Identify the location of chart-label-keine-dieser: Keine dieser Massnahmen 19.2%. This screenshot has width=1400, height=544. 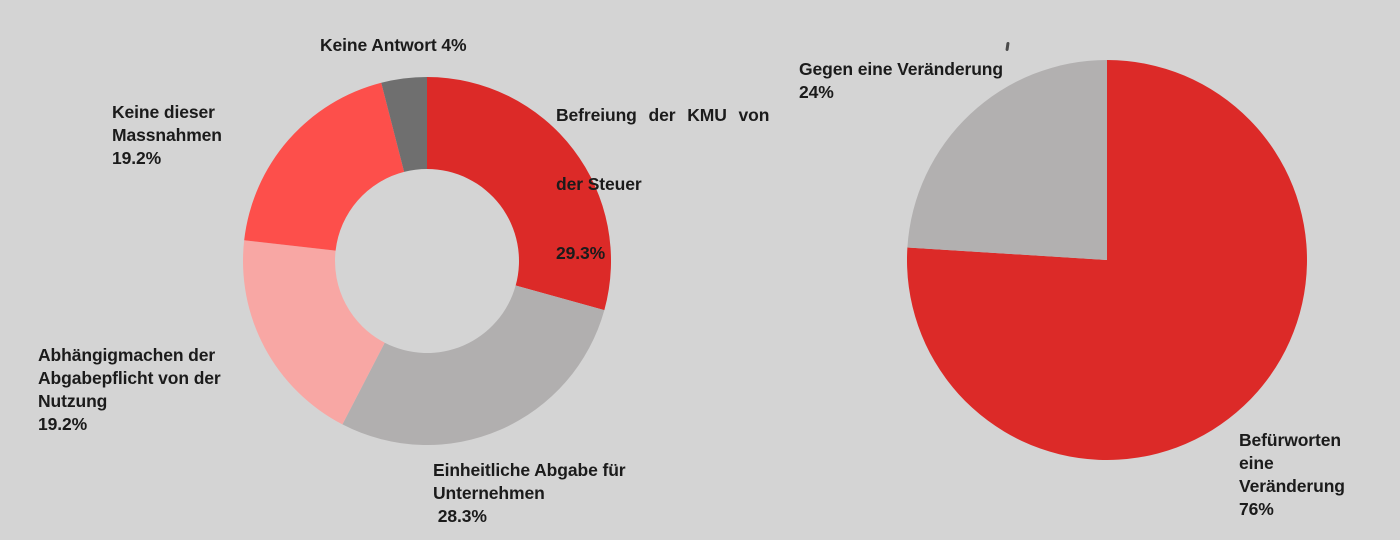
(167, 135).